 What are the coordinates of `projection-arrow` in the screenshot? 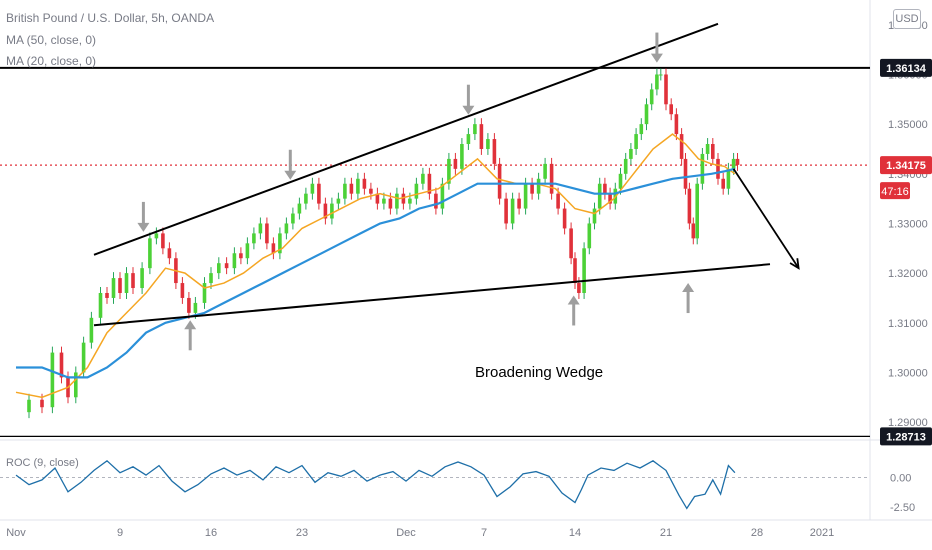 It's located at (766, 218).